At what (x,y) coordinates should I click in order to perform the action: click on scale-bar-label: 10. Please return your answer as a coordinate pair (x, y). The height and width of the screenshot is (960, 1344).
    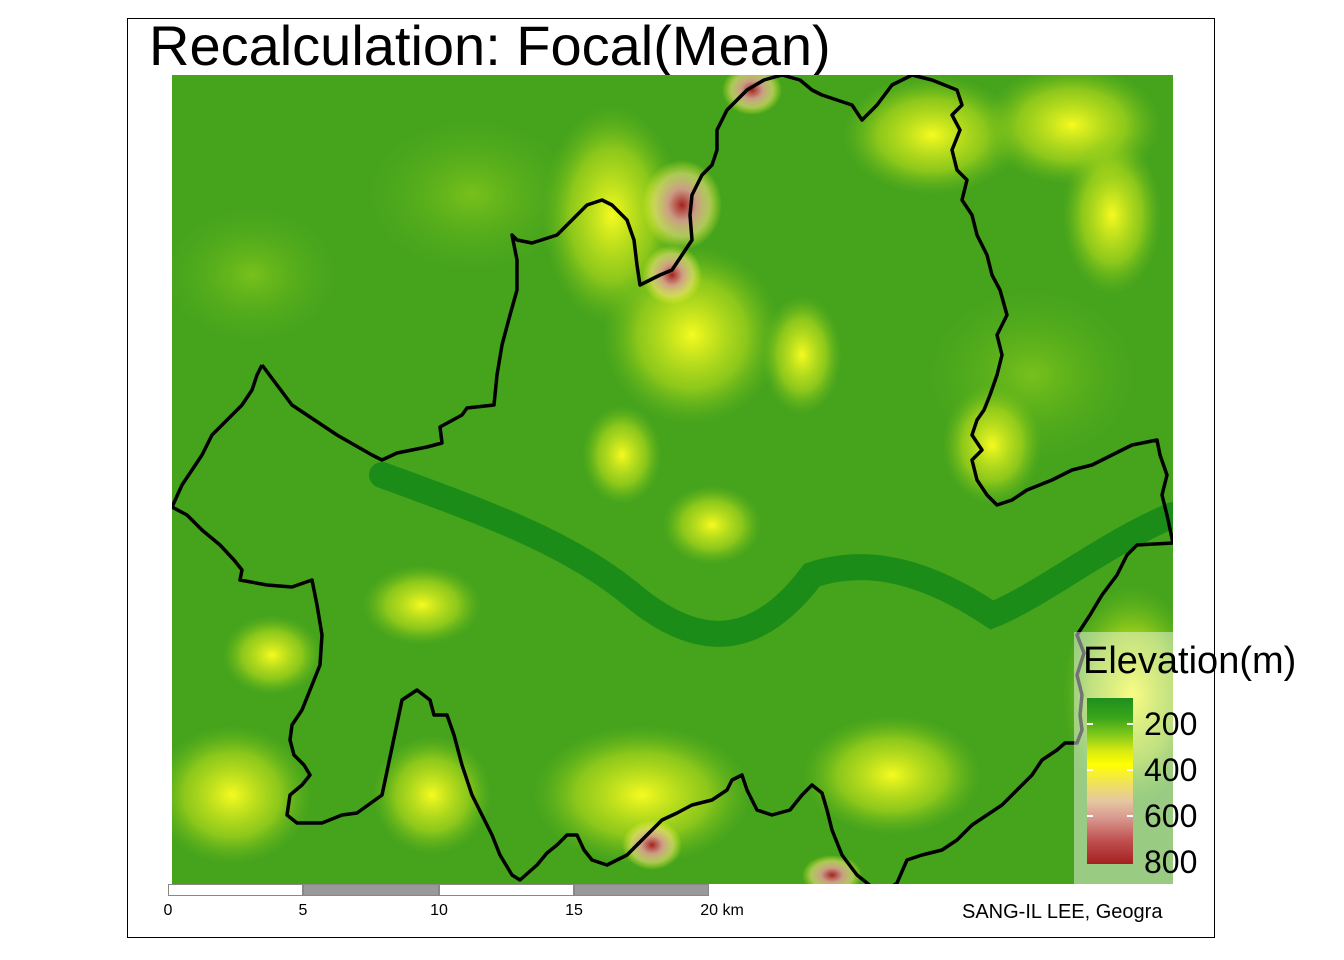
    Looking at the image, I should click on (439, 910).